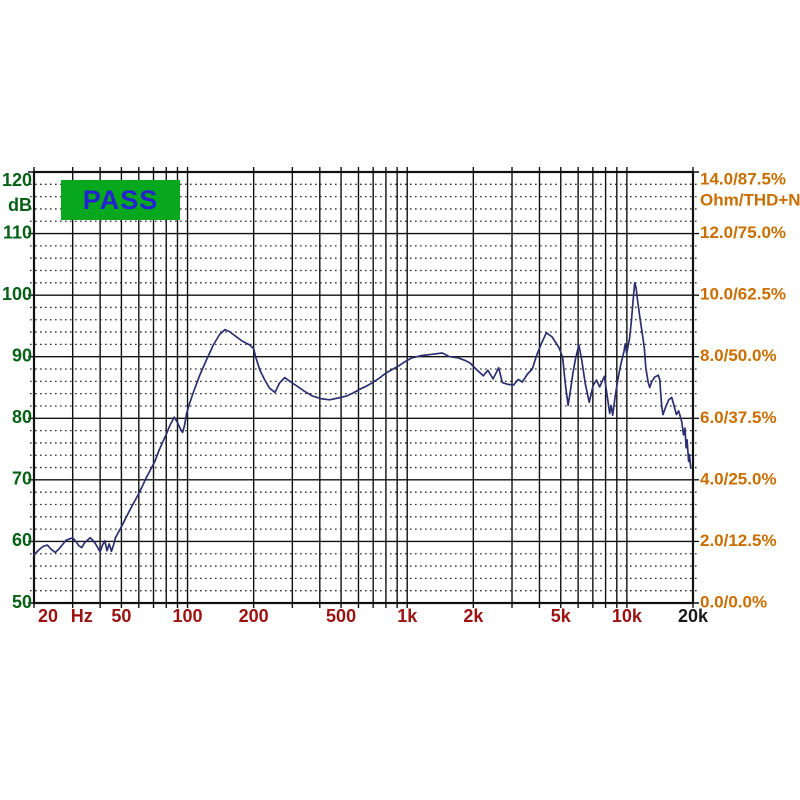  What do you see at coordinates (341, 616) in the screenshot?
I see `bottom-axis-tick-500: 500` at bounding box center [341, 616].